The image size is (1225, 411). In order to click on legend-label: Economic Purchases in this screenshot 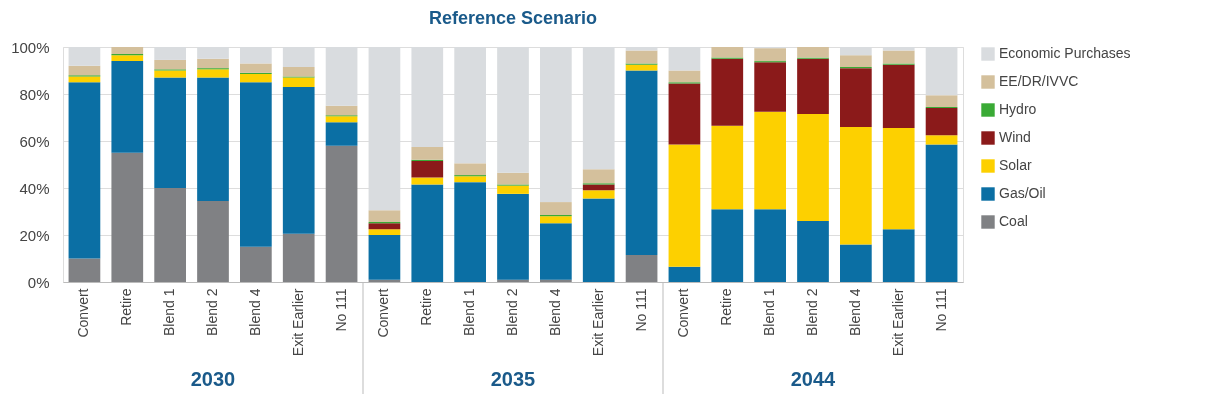, I will do `click(1065, 53)`.